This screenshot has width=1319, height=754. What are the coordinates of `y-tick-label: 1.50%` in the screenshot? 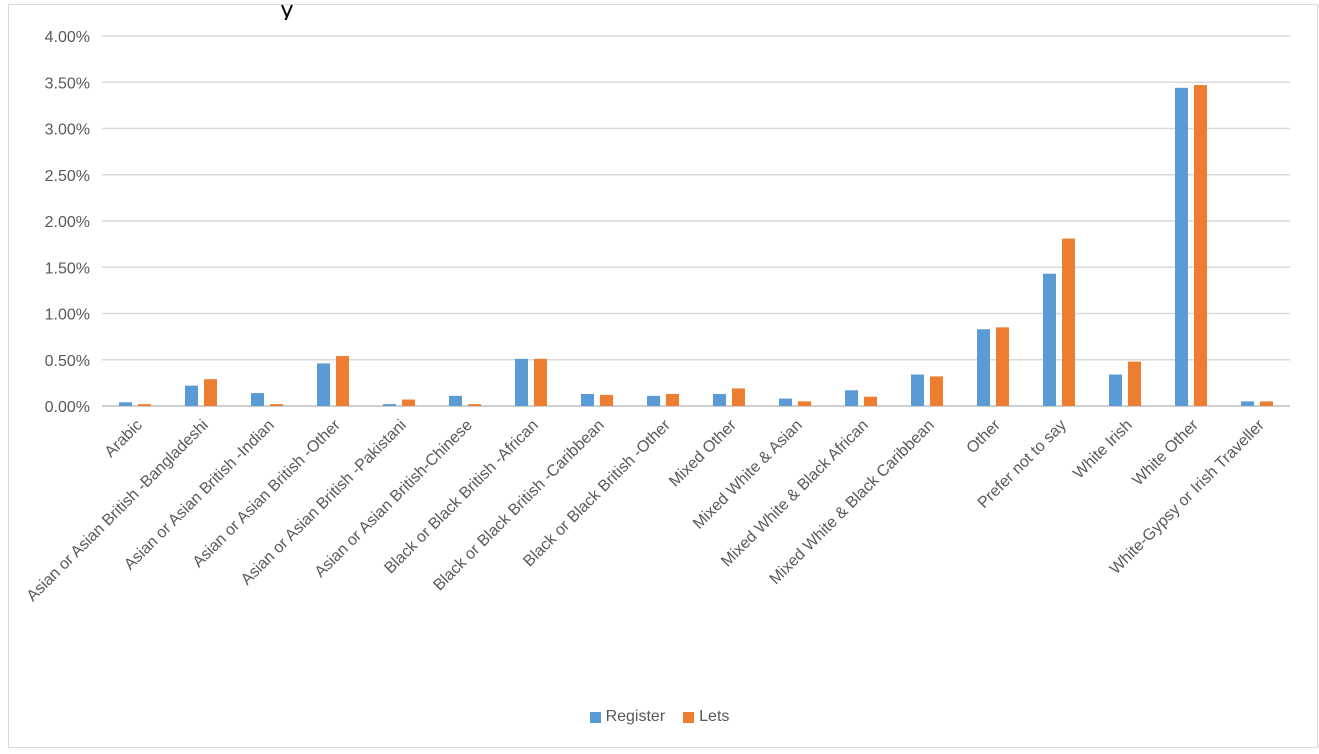 It's located at (67, 268).